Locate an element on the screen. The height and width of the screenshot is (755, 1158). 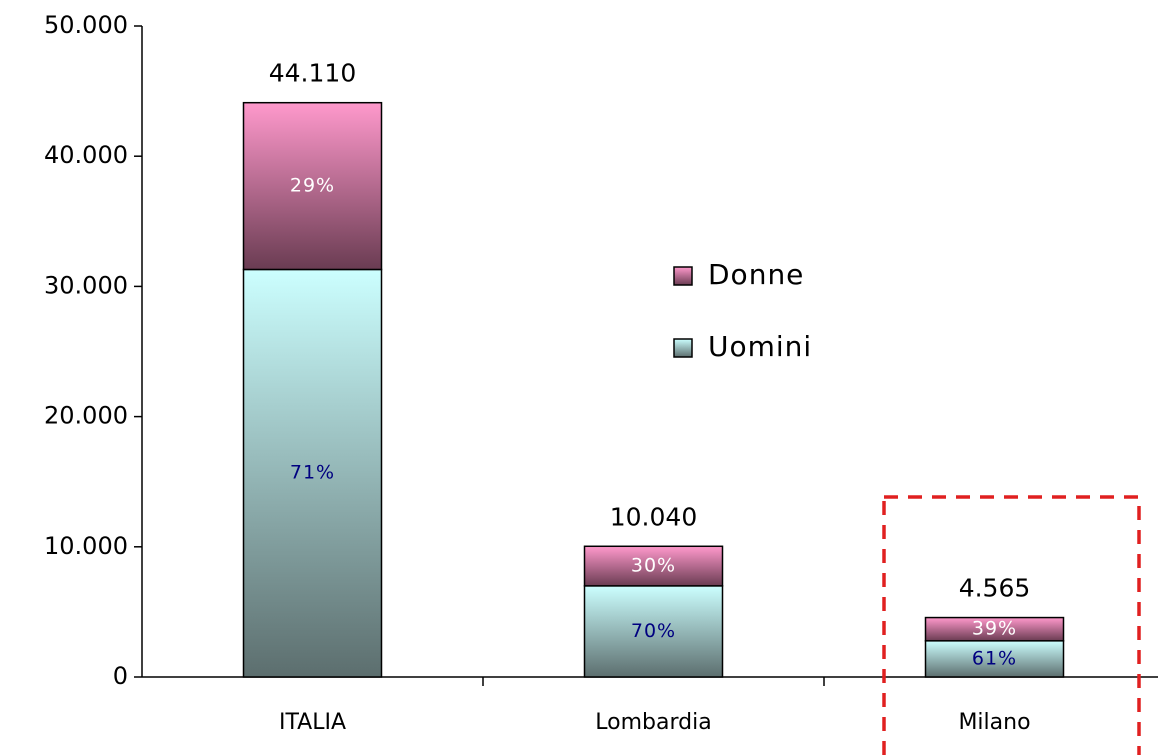
segment-label: 39% is located at coordinates (994, 629).